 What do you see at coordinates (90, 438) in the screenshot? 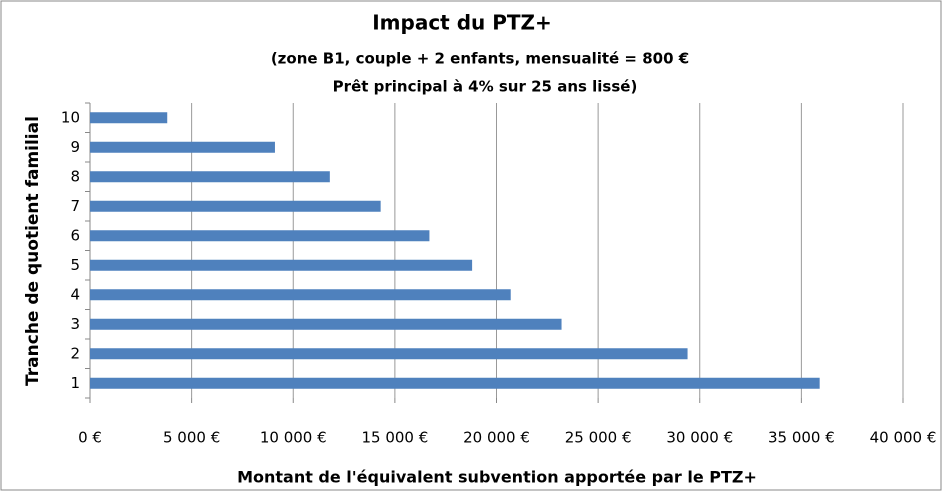
I see `x-tick-label: 0 €` at bounding box center [90, 438].